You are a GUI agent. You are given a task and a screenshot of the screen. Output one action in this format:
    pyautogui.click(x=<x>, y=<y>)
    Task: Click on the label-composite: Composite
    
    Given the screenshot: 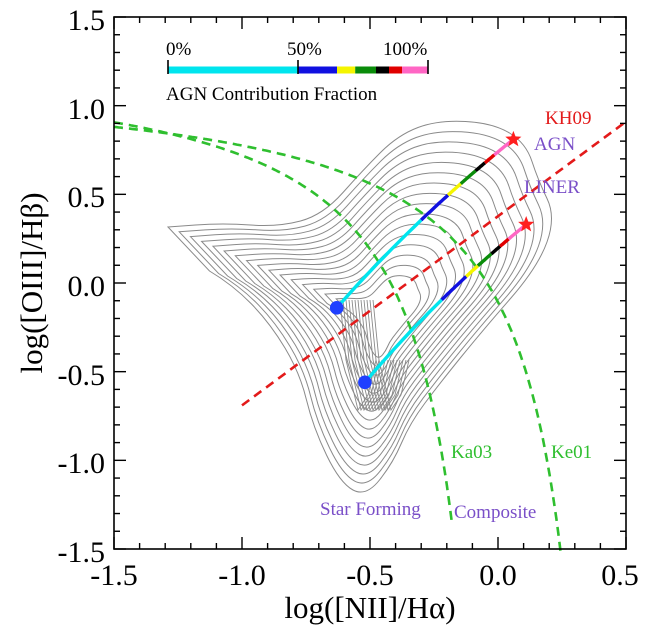 What is the action you would take?
    pyautogui.click(x=495, y=512)
    